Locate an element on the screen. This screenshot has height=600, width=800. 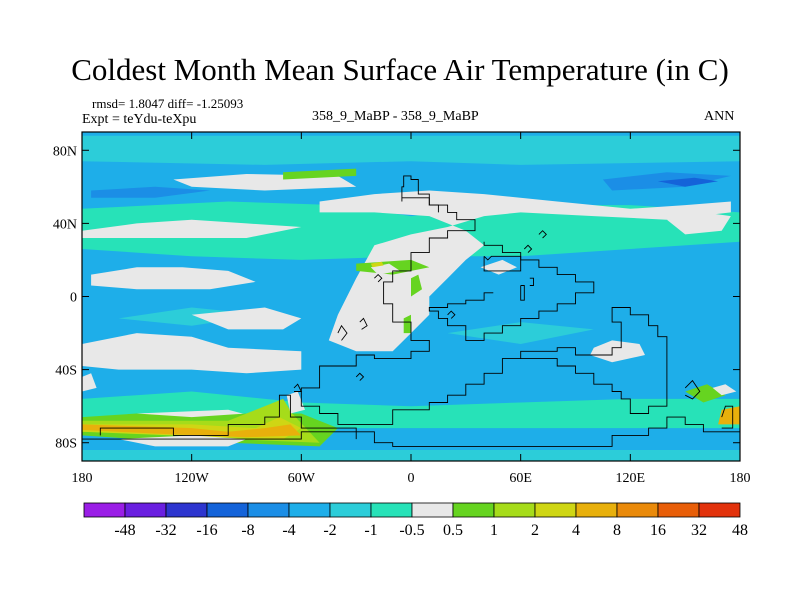
period-label: 358_9_MaBP - 358_9_MaBP is located at coordinates (395, 116).